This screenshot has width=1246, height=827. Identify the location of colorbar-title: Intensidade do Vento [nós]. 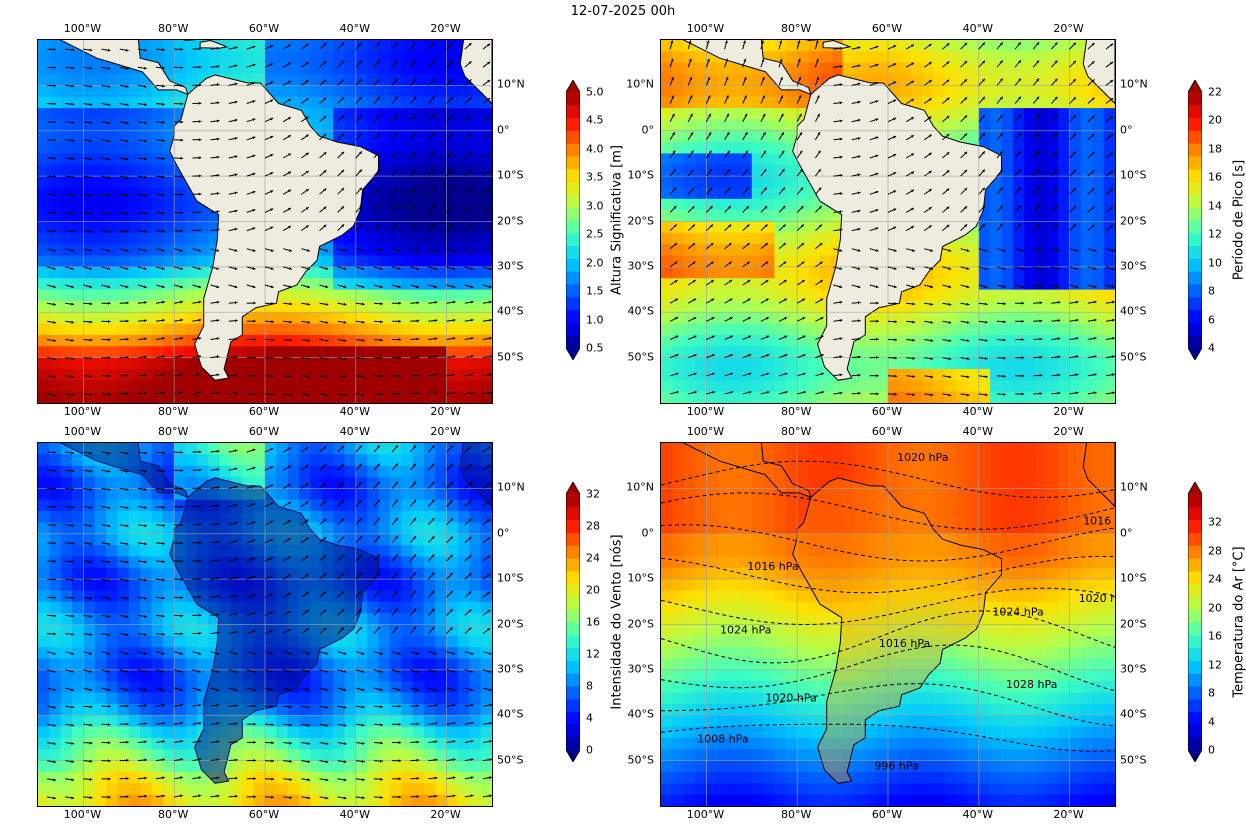
(617, 622).